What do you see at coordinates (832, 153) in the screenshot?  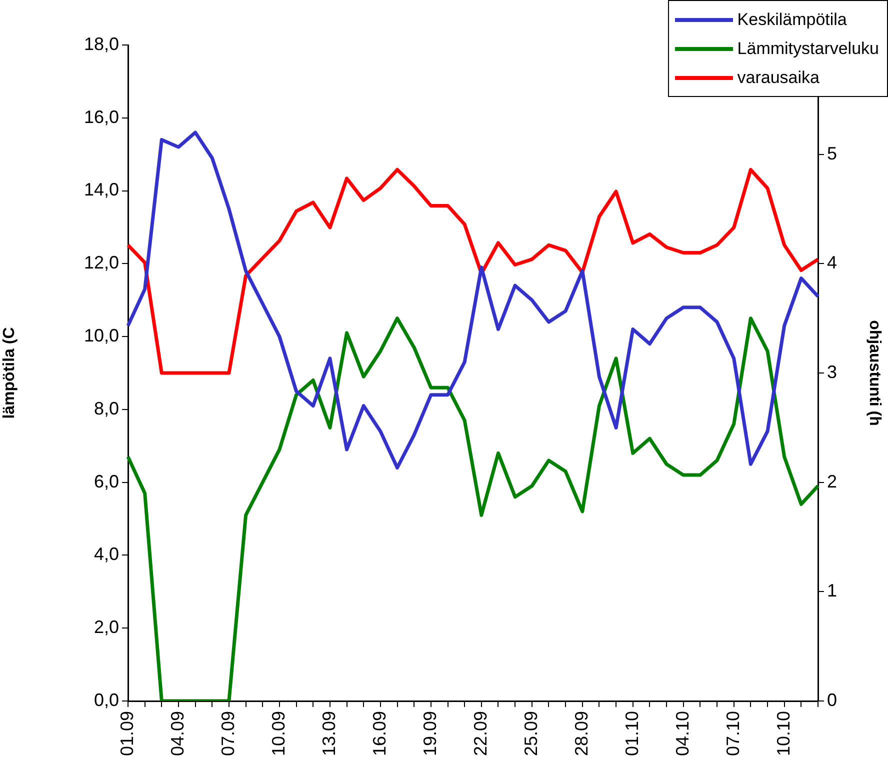 I see `y2-tick-label: 5` at bounding box center [832, 153].